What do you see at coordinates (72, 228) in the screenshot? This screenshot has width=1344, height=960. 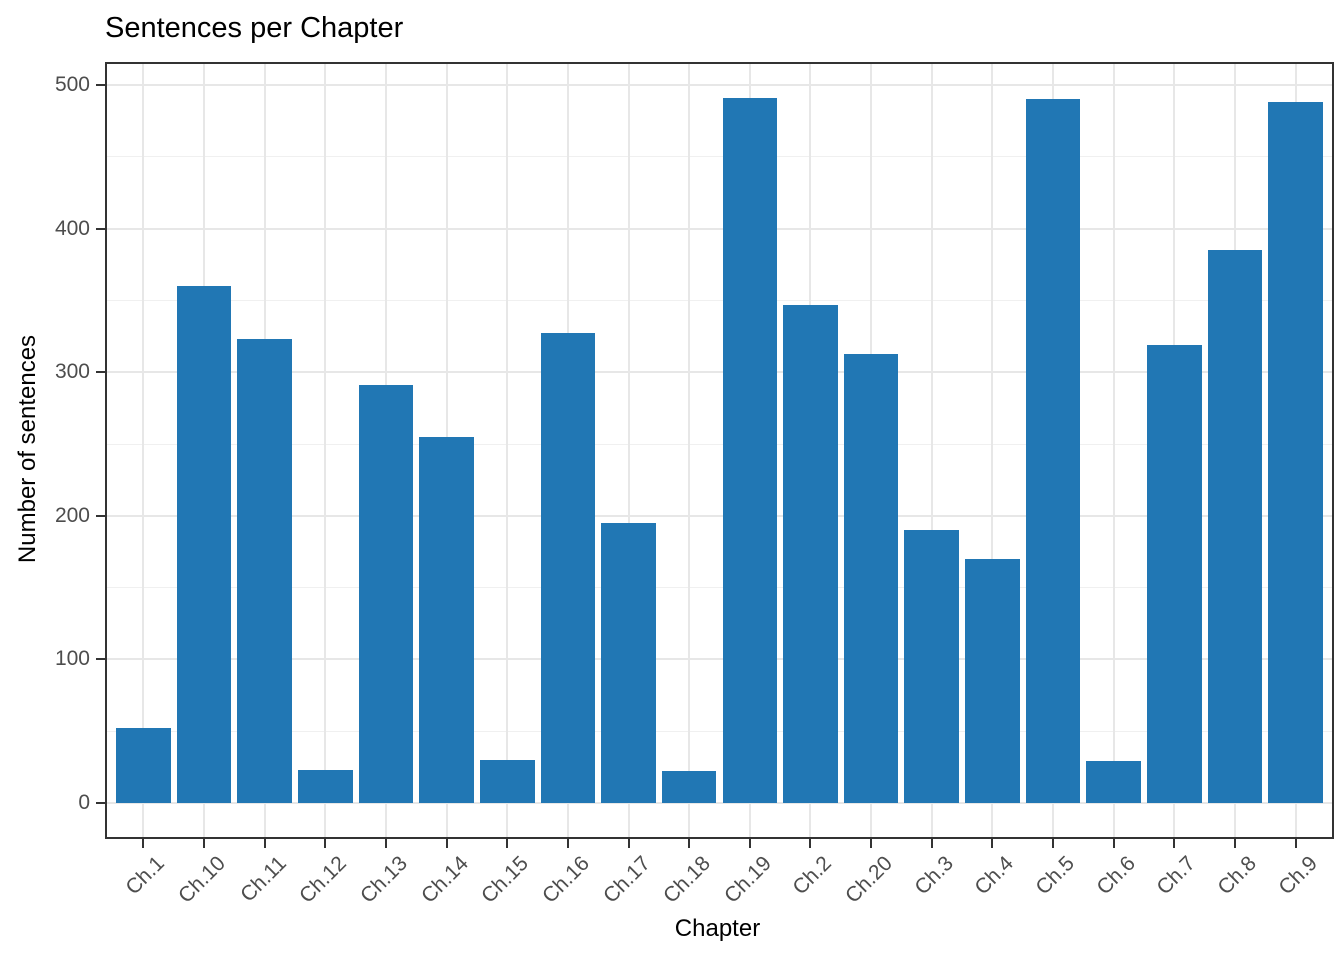 I see `y-tick-label-400: 400` at bounding box center [72, 228].